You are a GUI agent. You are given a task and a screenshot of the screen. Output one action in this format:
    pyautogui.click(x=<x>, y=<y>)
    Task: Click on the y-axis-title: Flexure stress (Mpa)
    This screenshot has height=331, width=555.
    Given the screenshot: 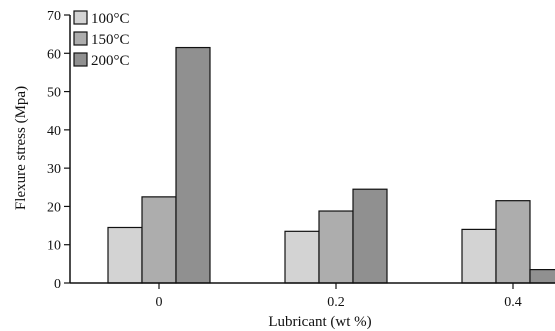 What is the action you would take?
    pyautogui.click(x=21, y=148)
    